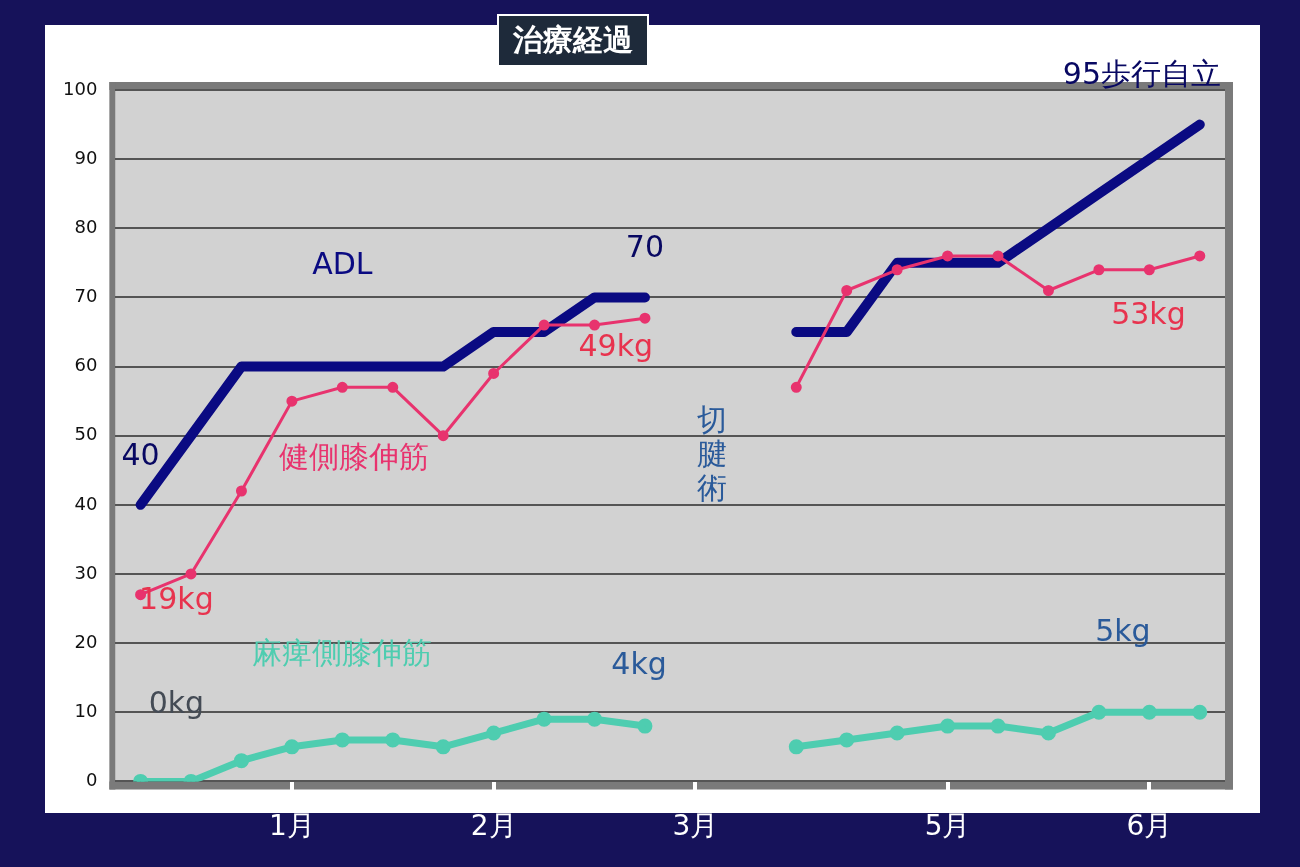  What do you see at coordinates (1142, 74) in the screenshot?
I see `data-label: 95歩行自立` at bounding box center [1142, 74].